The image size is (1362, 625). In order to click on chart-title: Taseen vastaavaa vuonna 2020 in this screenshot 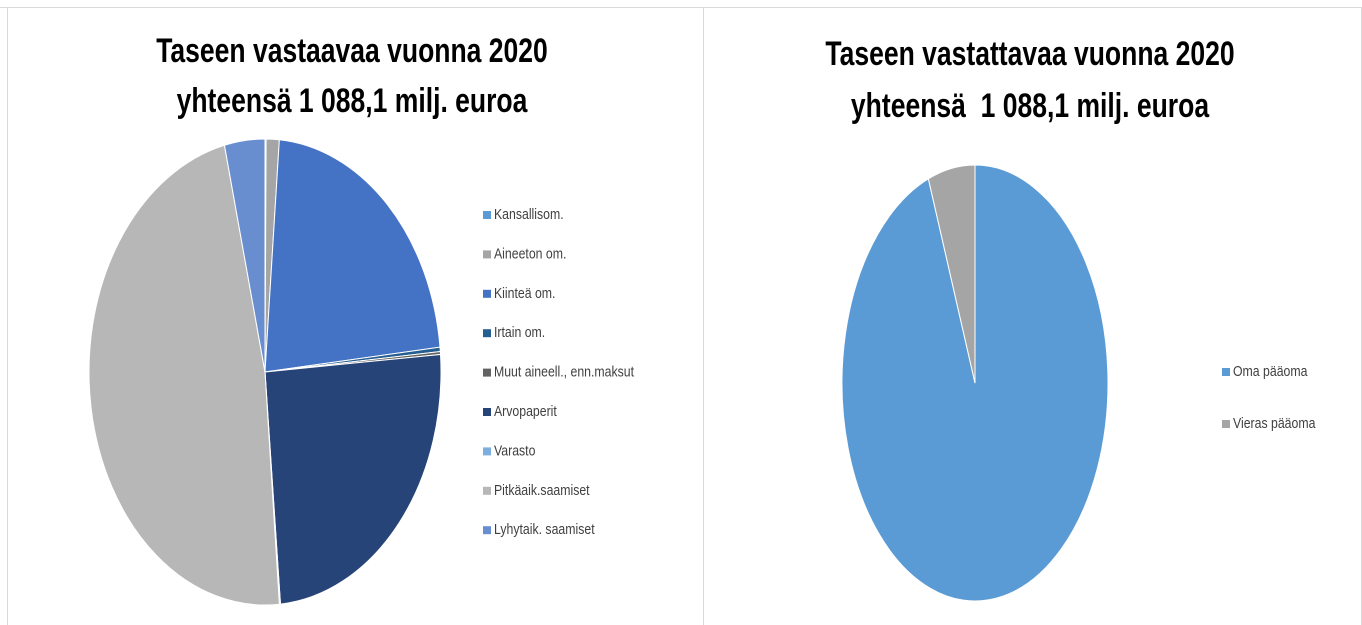, I will do `click(352, 51)`.